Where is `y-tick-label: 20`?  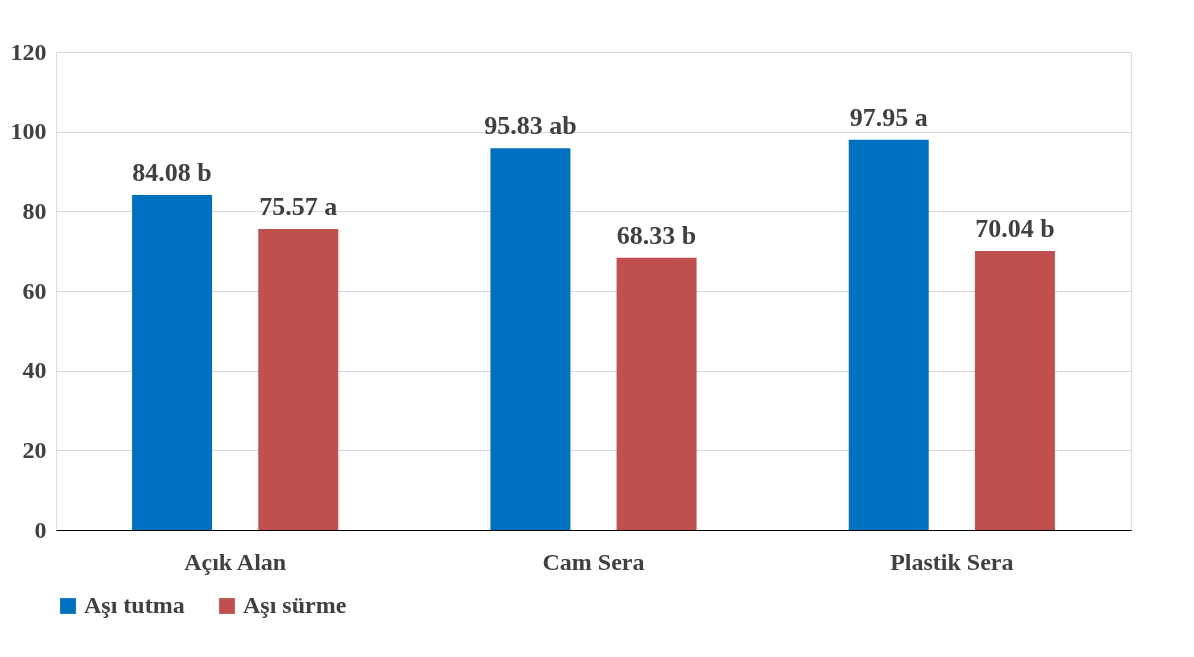 y-tick-label: 20 is located at coordinates (34, 449).